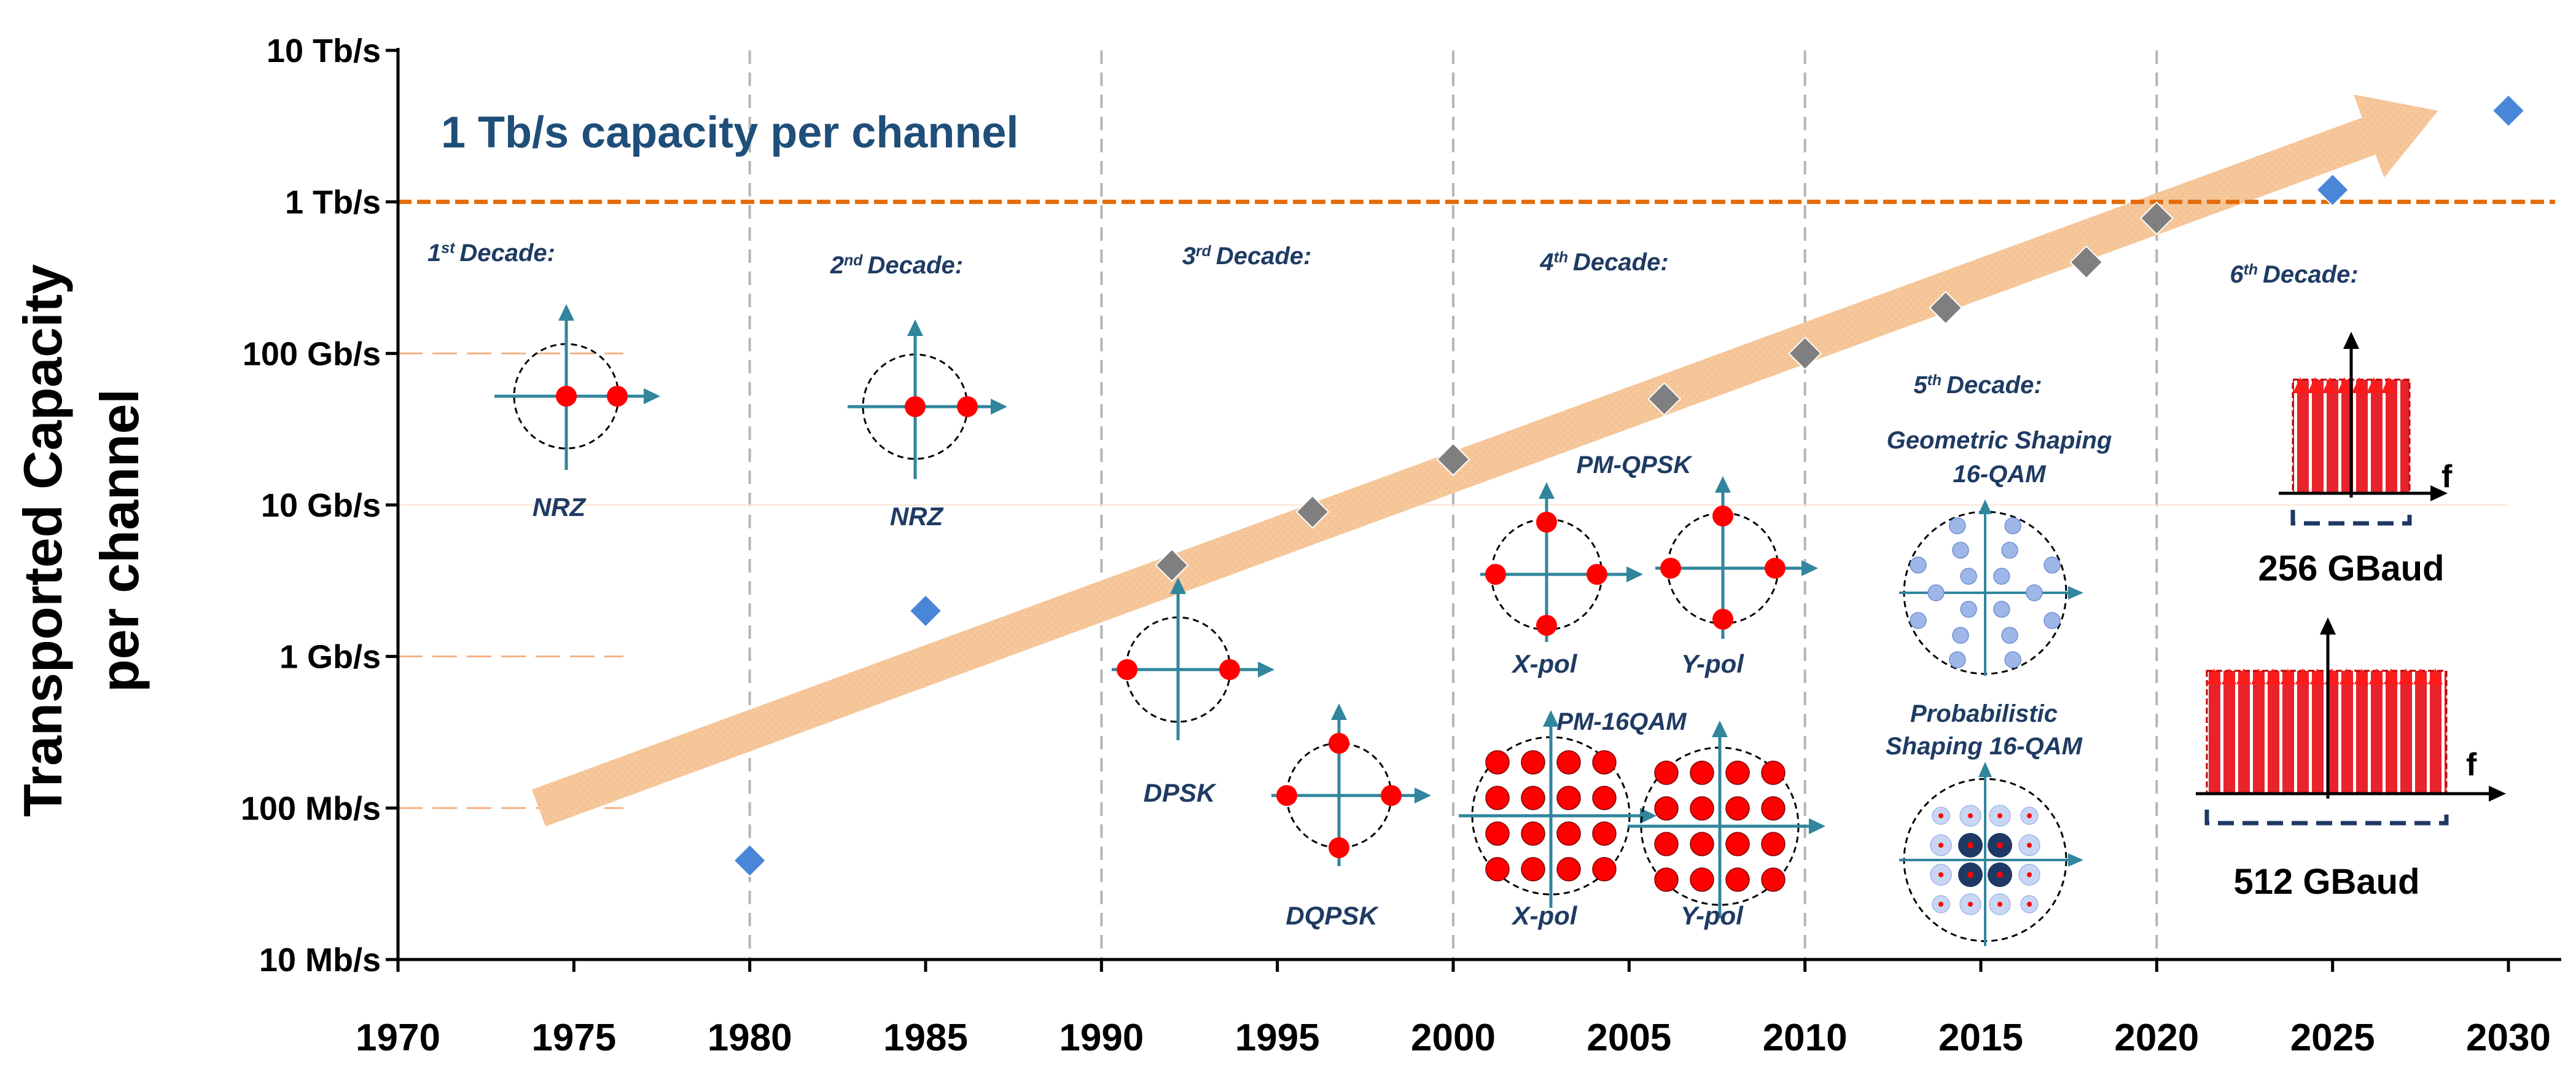 This screenshot has height=1075, width=2576. I want to click on data-point-2030, so click(2508, 110).